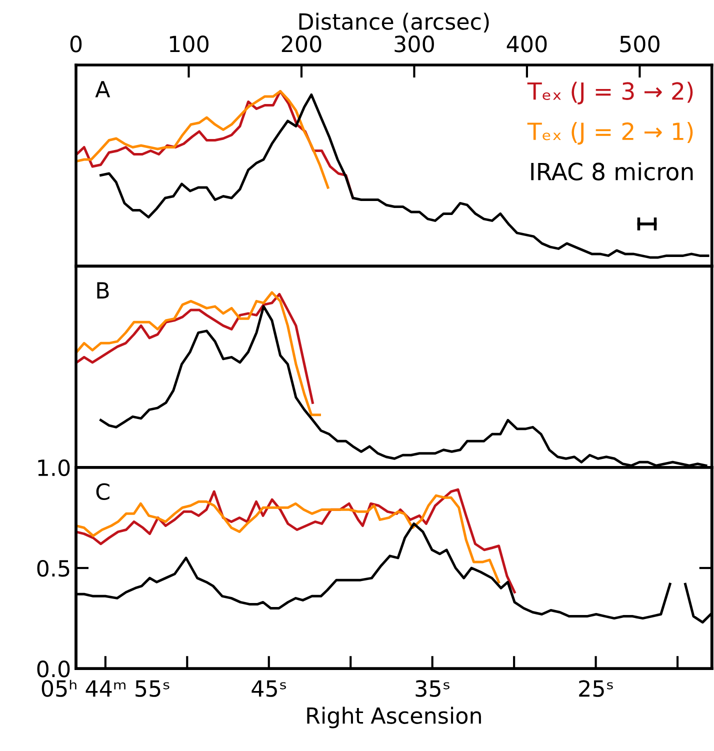 The height and width of the screenshot is (751, 714). I want to click on x-tick-label: 0, so click(76, 44).